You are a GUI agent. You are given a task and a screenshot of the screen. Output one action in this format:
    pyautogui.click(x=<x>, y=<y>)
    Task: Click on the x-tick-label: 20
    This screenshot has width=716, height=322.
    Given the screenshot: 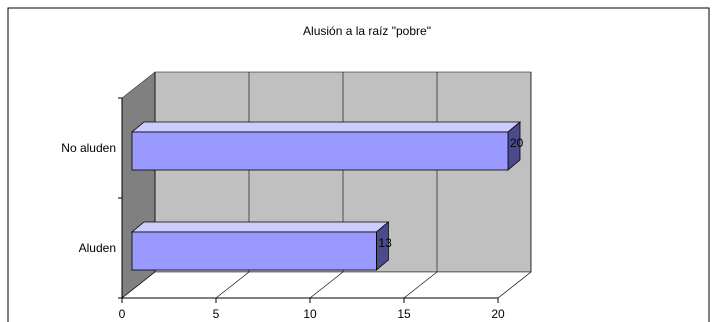 What is the action you would take?
    pyautogui.click(x=498, y=314)
    